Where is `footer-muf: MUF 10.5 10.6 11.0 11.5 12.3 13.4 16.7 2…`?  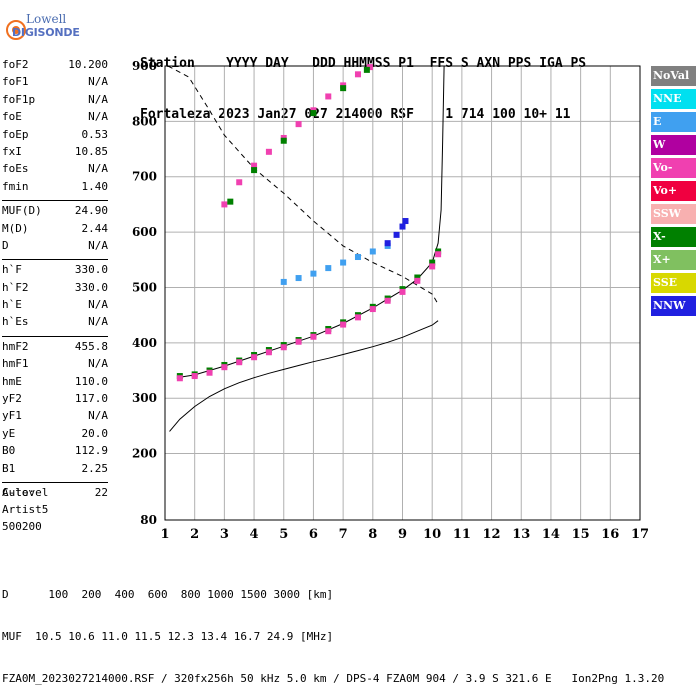 footer-muf: MUF 10.5 10.6 11.0 11.5 12.3 13.4 16.7 2… is located at coordinates (168, 636).